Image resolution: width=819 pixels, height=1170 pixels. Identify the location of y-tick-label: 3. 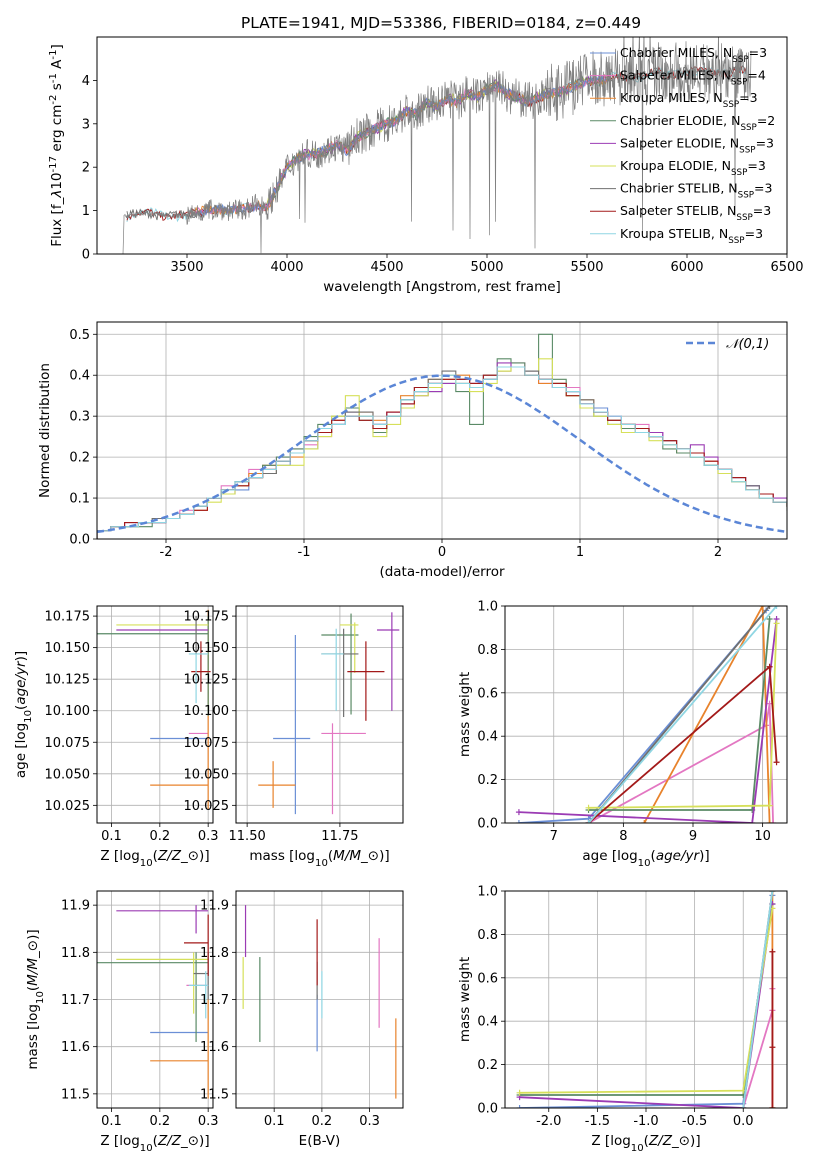
(86, 124).